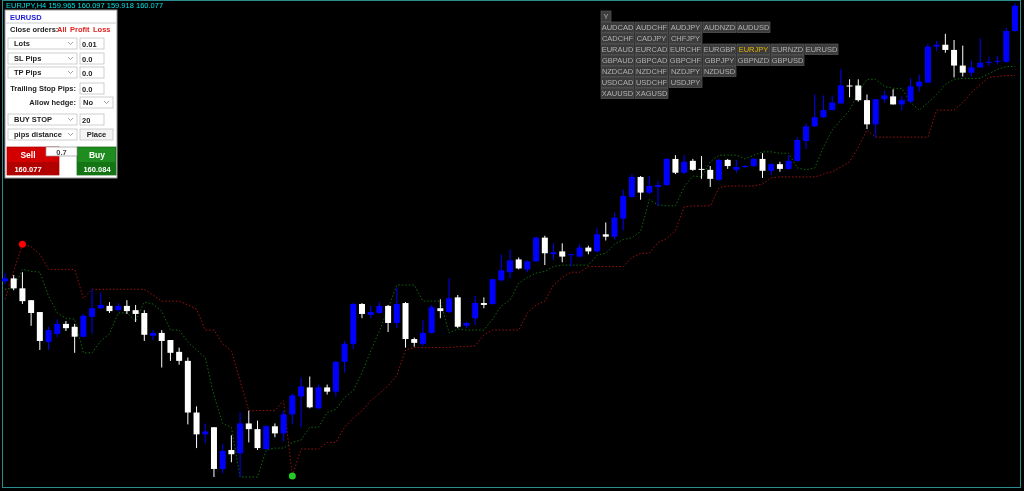 This screenshot has width=1024, height=491. Describe the element at coordinates (28, 155) in the screenshot. I see `annotation: Sell` at that location.